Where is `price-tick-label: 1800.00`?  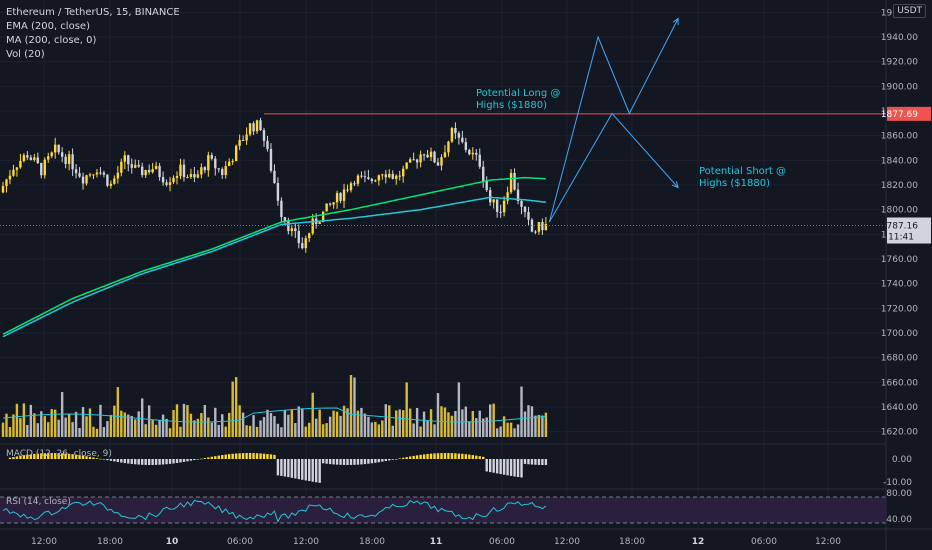
price-tick-label: 1800.00 is located at coordinates (899, 211).